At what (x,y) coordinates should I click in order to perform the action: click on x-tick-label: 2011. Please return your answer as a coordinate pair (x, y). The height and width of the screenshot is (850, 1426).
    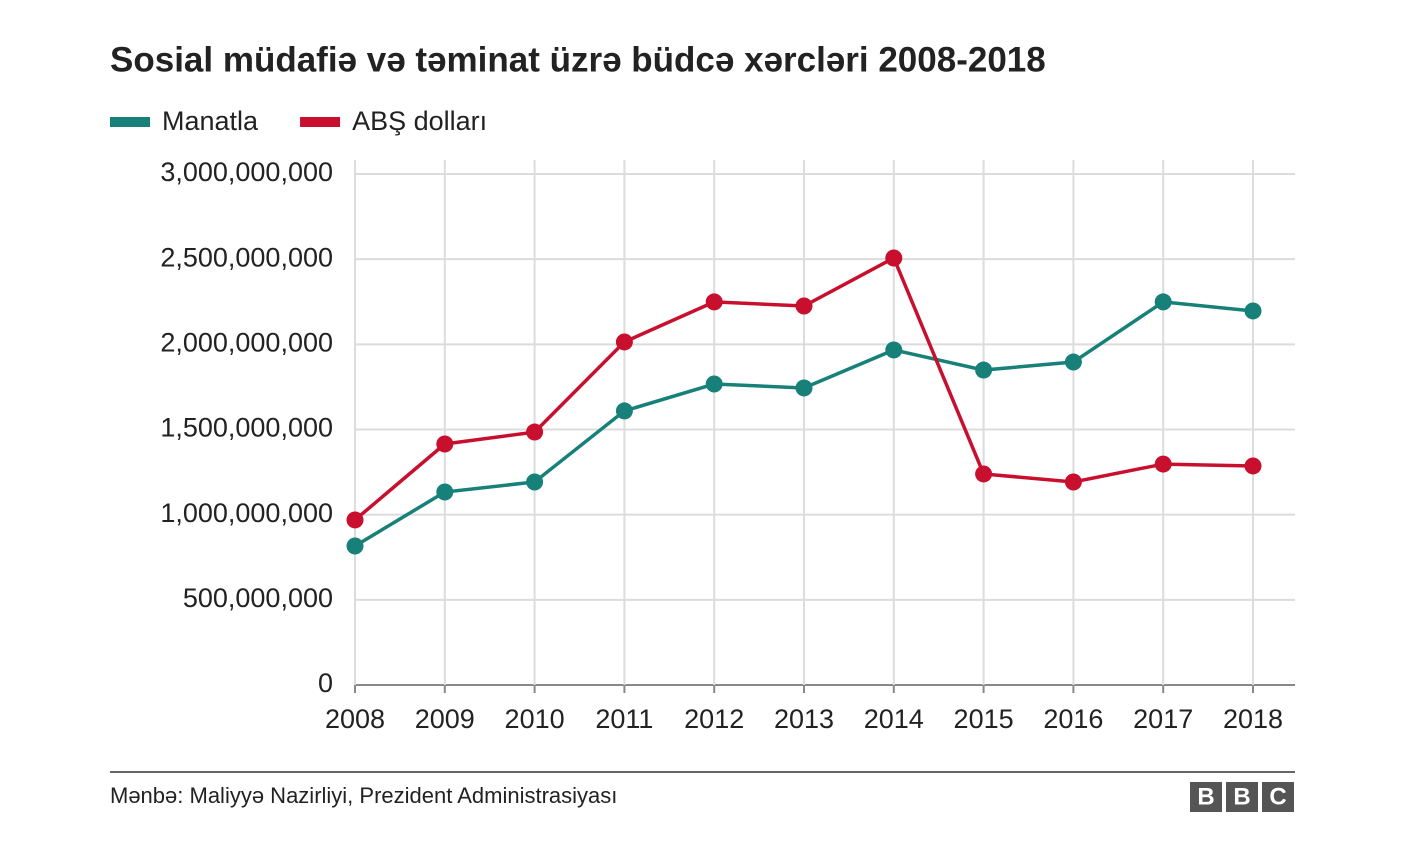
    Looking at the image, I should click on (624, 719).